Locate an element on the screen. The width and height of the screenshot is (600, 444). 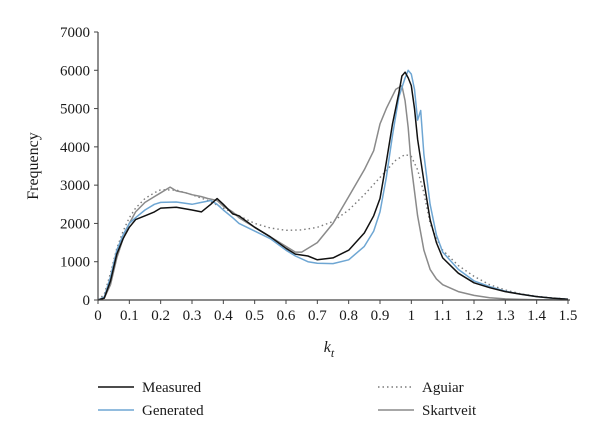
legend-label-measured: Measured is located at coordinates (172, 388).